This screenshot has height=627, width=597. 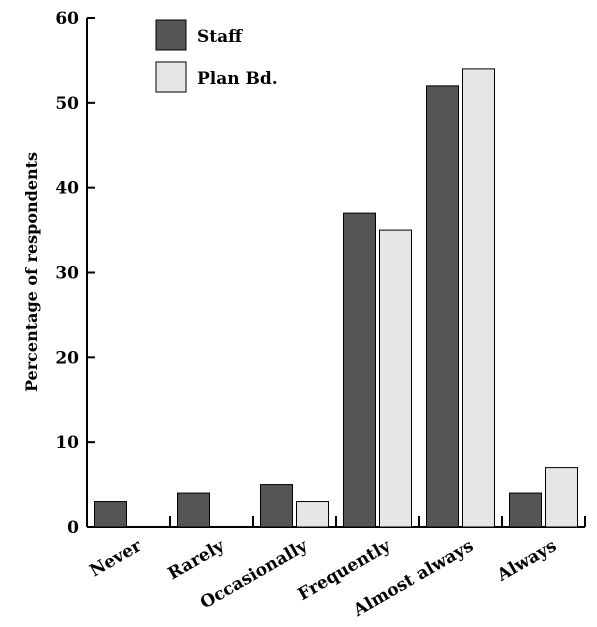 What do you see at coordinates (442, 306) in the screenshot?
I see `bar-staff-almost-always` at bounding box center [442, 306].